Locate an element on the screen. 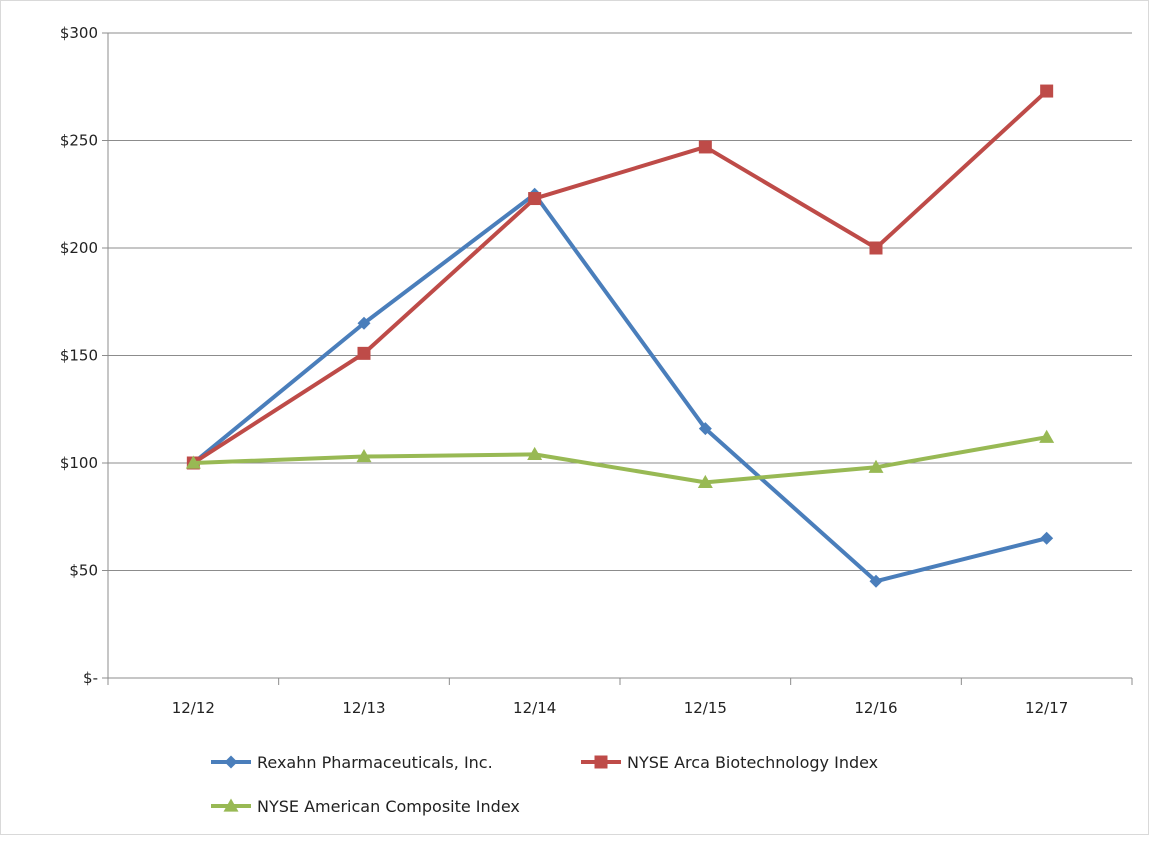 The image size is (1149, 841). x-tick-label: 12/12 is located at coordinates (193, 708).